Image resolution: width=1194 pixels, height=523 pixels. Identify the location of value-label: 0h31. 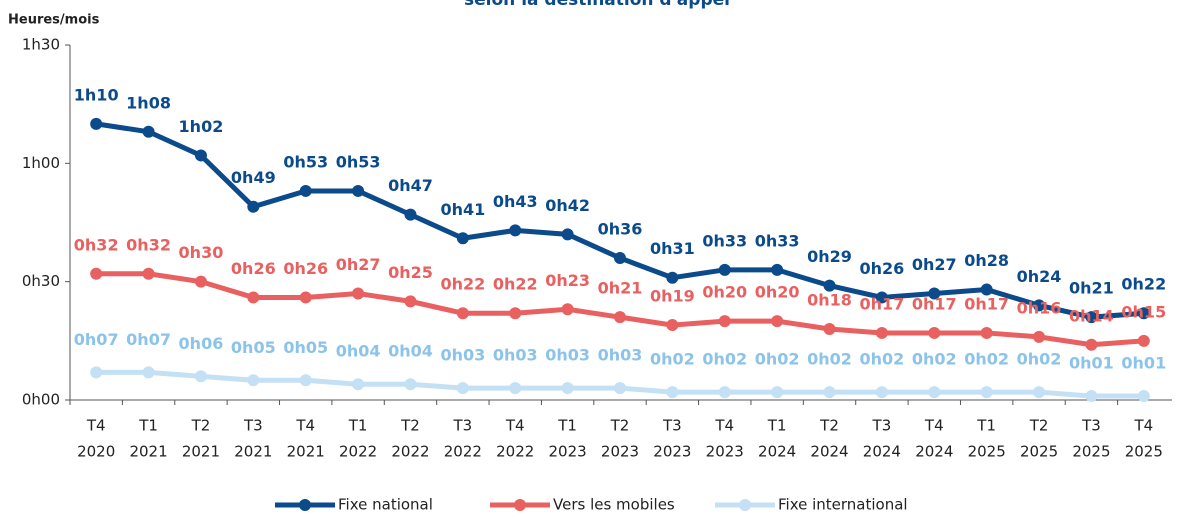
(672, 248).